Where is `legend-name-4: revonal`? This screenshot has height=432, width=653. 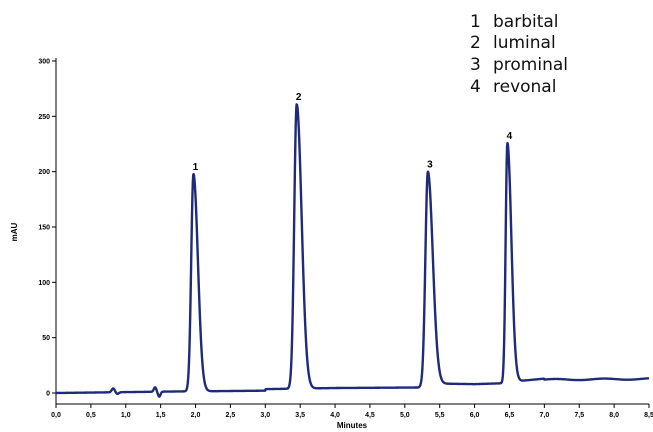 legend-name-4: revonal is located at coordinates (524, 87).